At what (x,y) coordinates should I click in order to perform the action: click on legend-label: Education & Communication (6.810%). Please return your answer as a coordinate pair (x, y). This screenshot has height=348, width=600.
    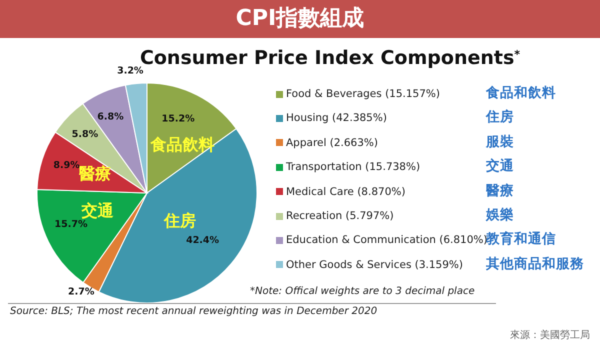
    Looking at the image, I should click on (386, 240).